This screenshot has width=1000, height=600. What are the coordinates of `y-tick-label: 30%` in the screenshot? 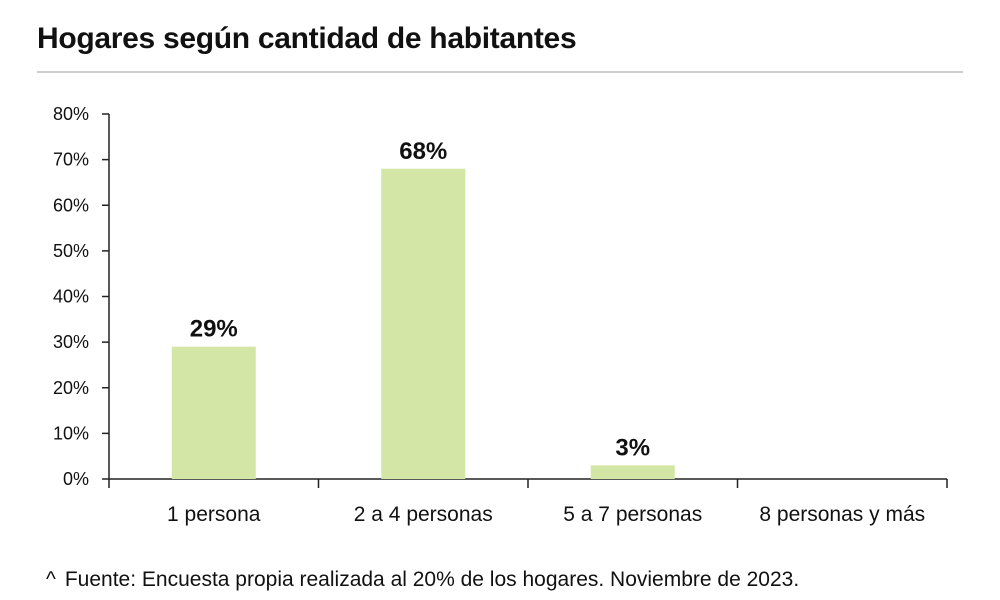 It's located at (71, 342).